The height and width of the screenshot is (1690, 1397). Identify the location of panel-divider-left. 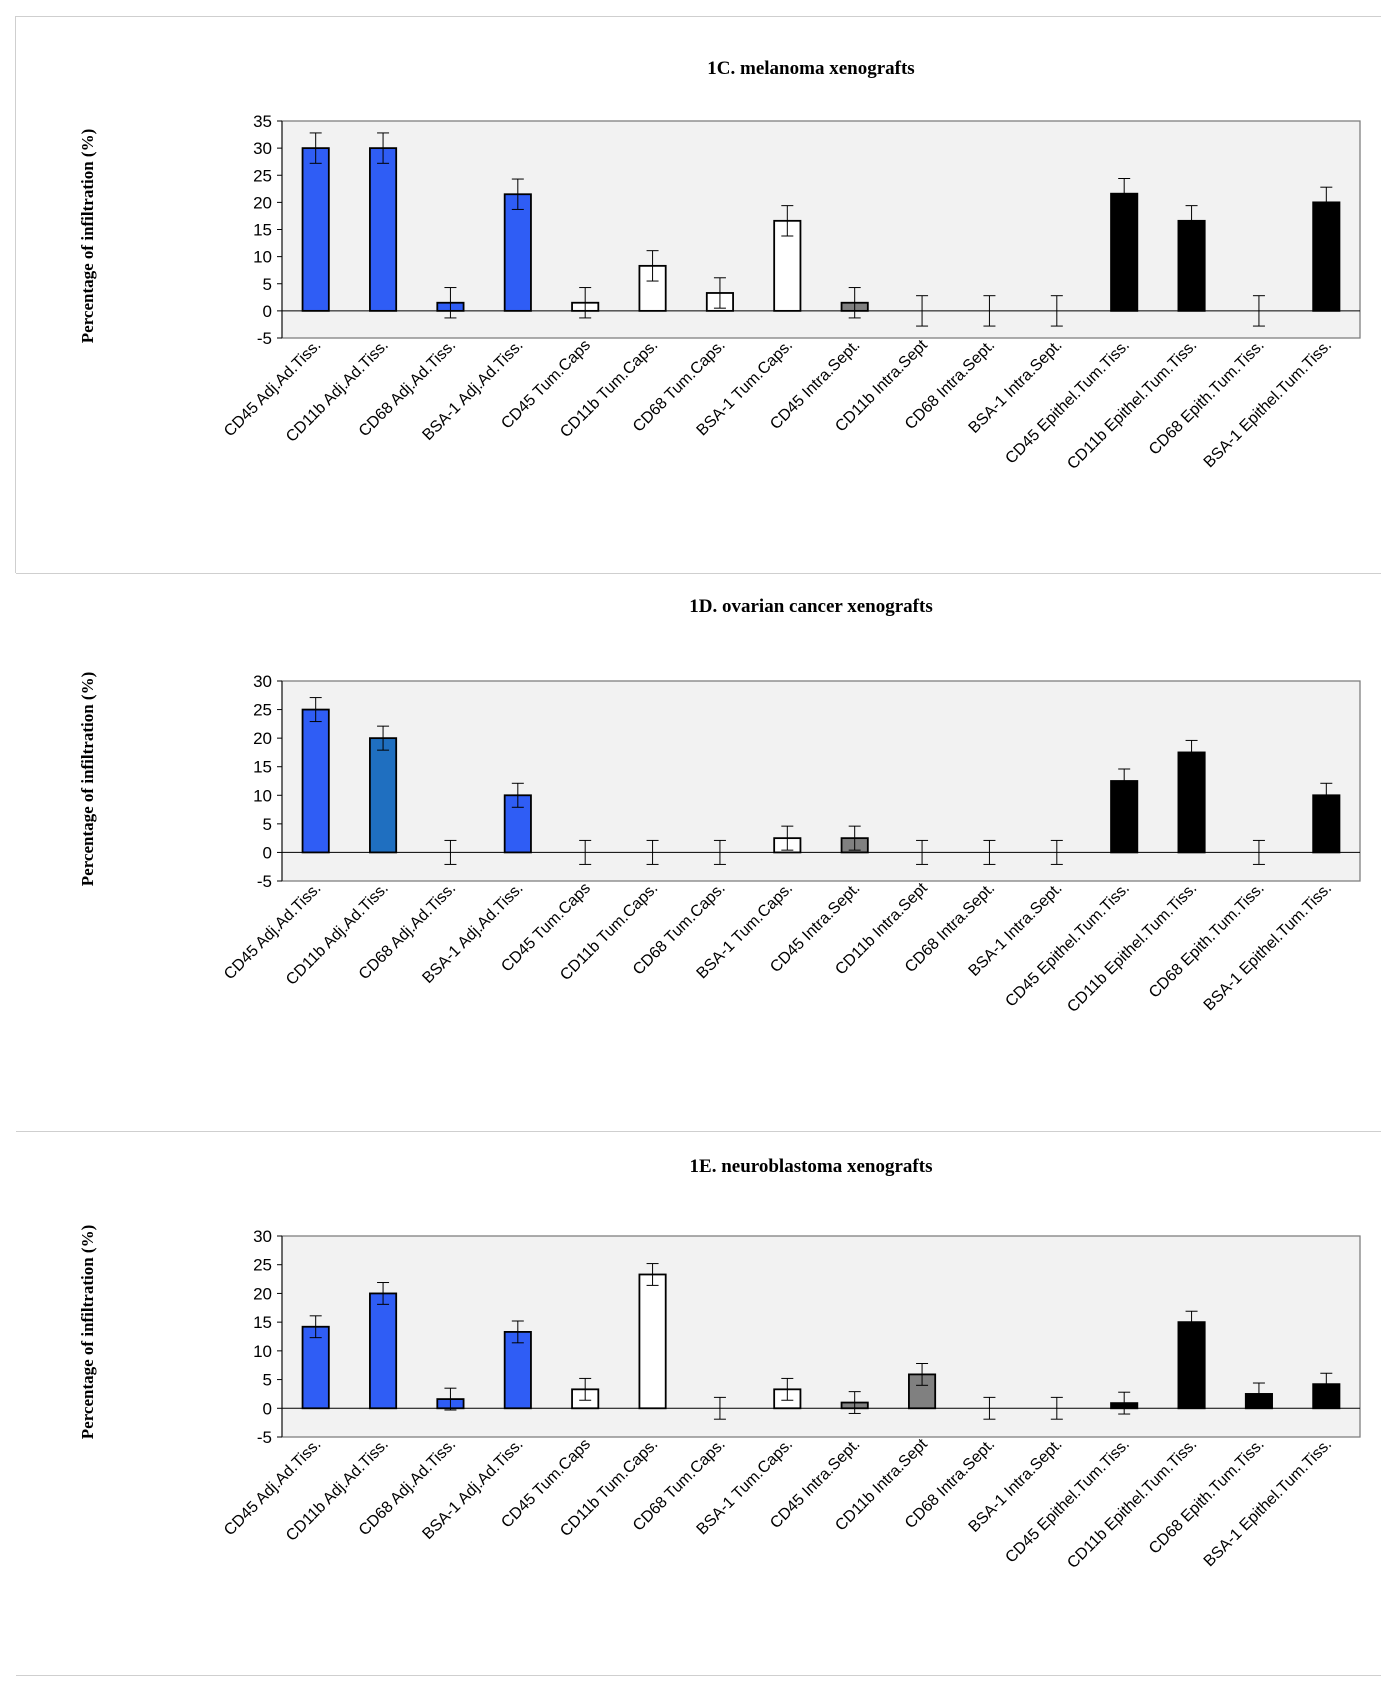
(15, 294).